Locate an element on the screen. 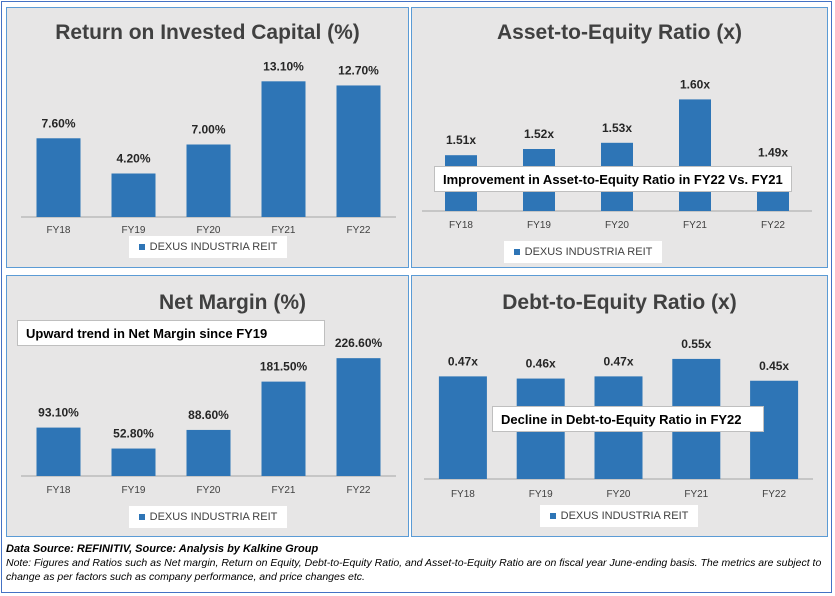 The image size is (835, 596). debt-to-equity-annotation: Decline in Debt-to-Equity Ratio in FY22 is located at coordinates (628, 419).